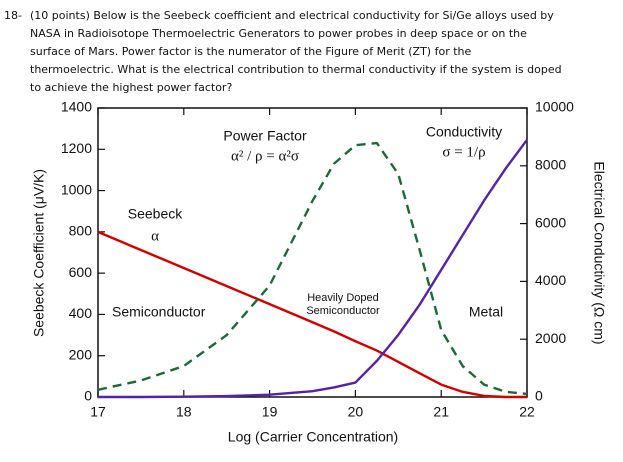  Describe the element at coordinates (155, 236) in the screenshot. I see `annotation: α` at that location.